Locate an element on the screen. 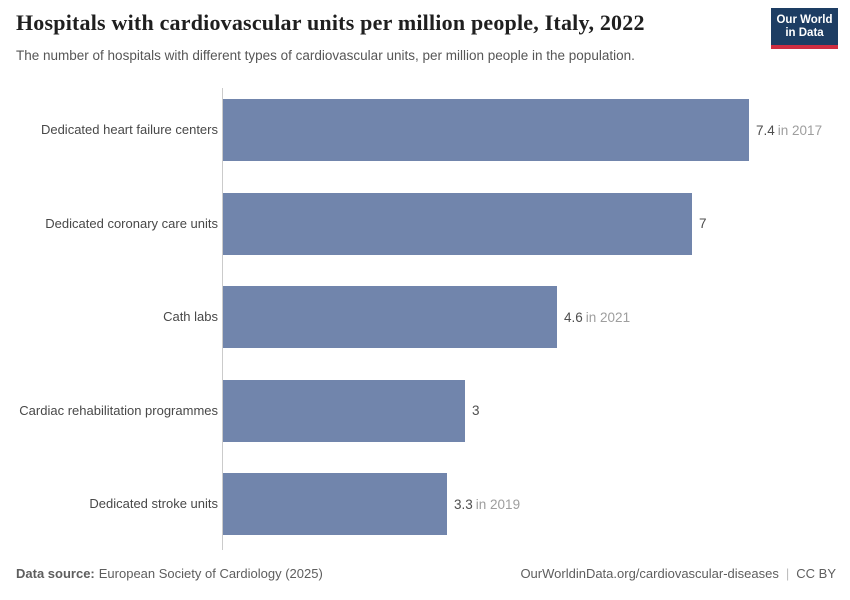 This screenshot has height=600, width=850. category-label: Dedicated heart failure centers is located at coordinates (129, 129).